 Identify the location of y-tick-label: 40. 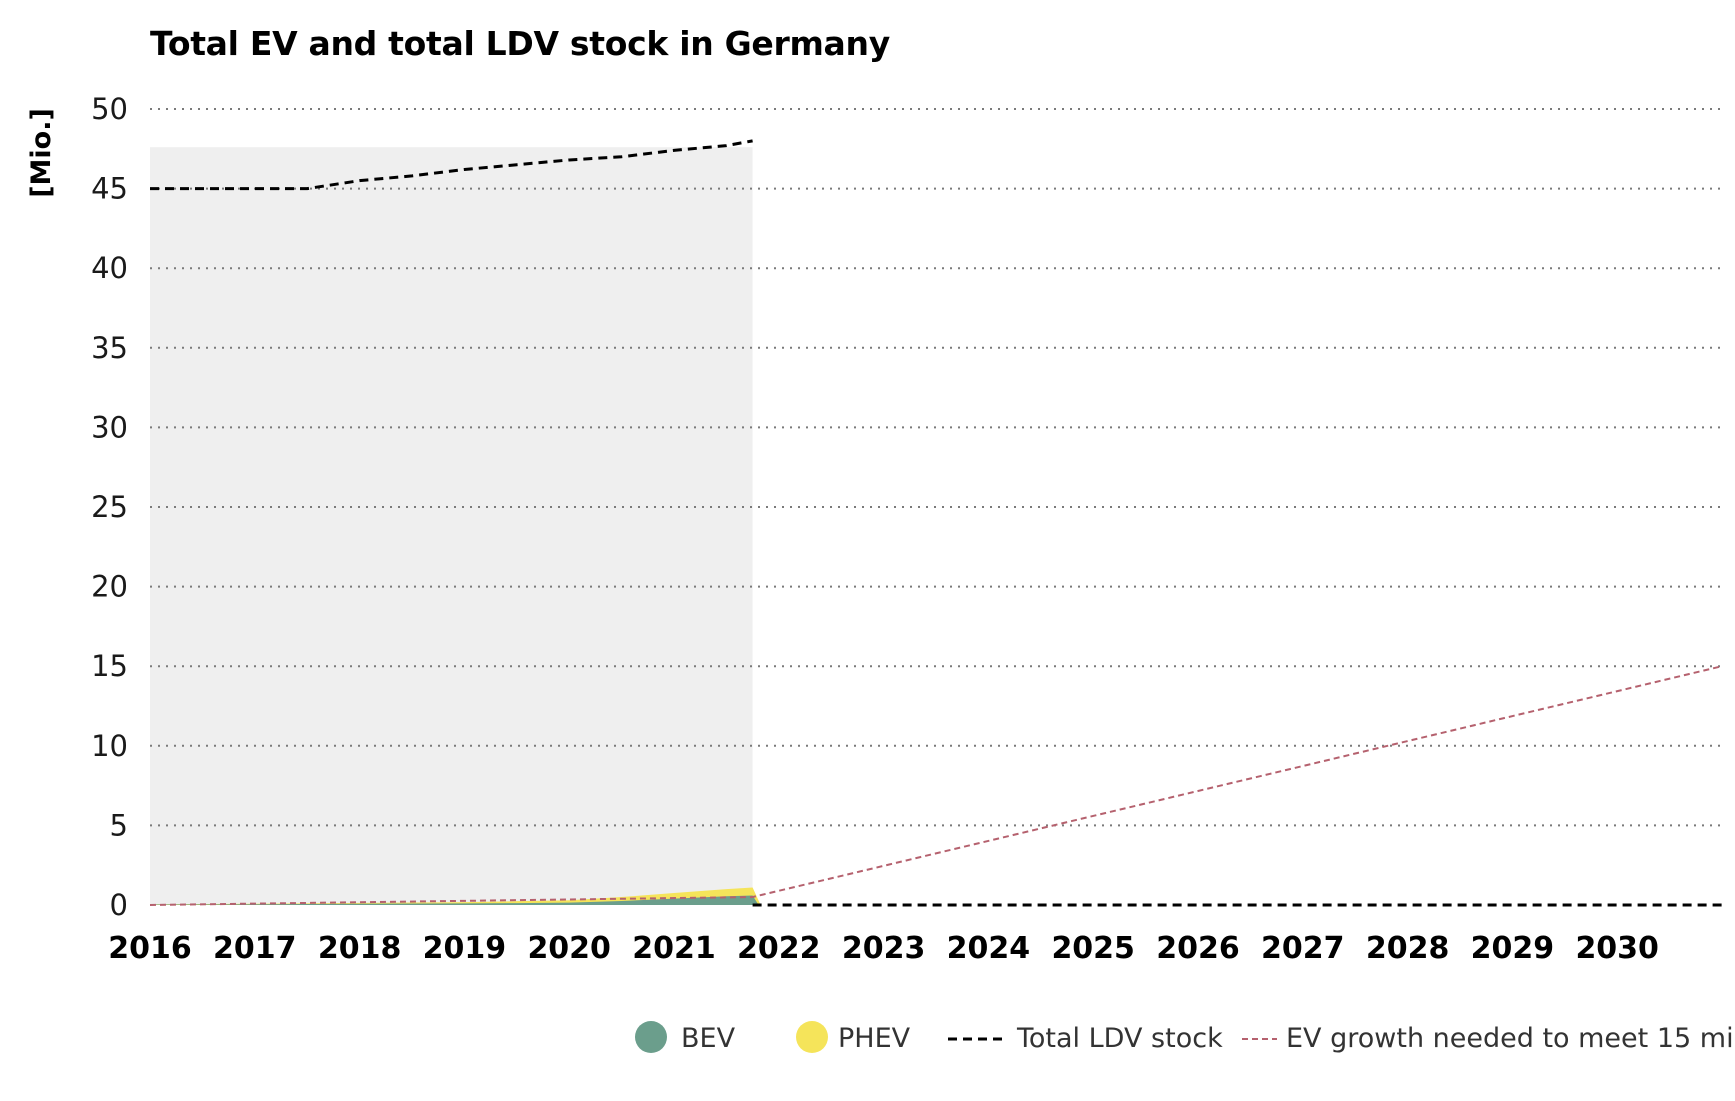
(109, 268).